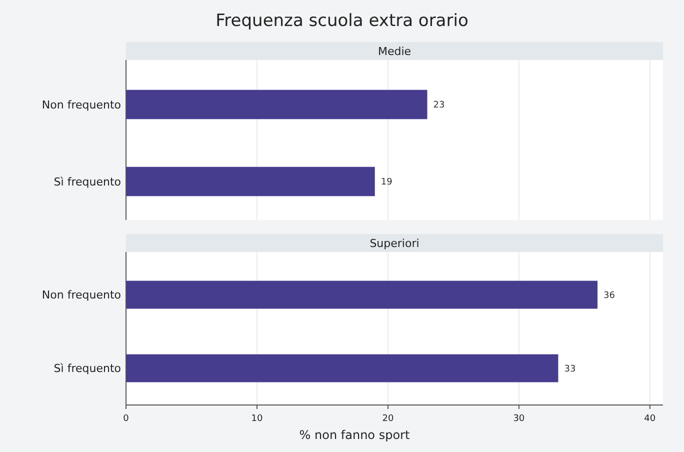 The height and width of the screenshot is (452, 684). Describe the element at coordinates (386, 183) in the screenshot. I see `data-label: 19` at that location.